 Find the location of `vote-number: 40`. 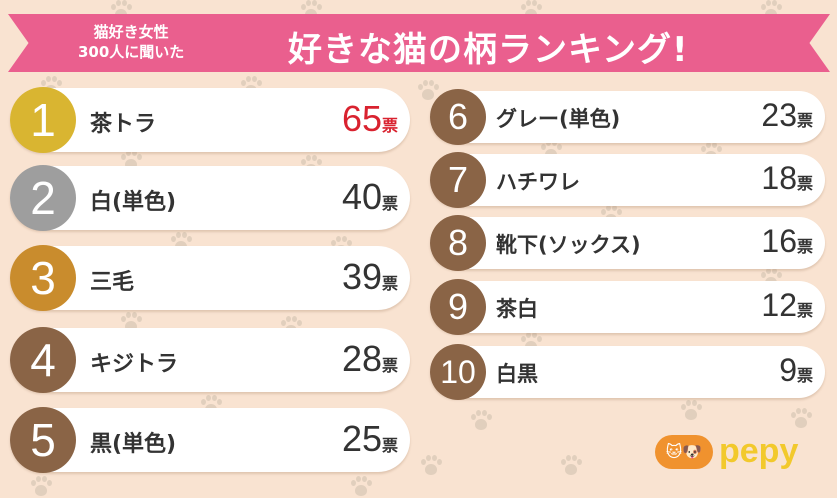

vote-number: 40 is located at coordinates (361, 196).